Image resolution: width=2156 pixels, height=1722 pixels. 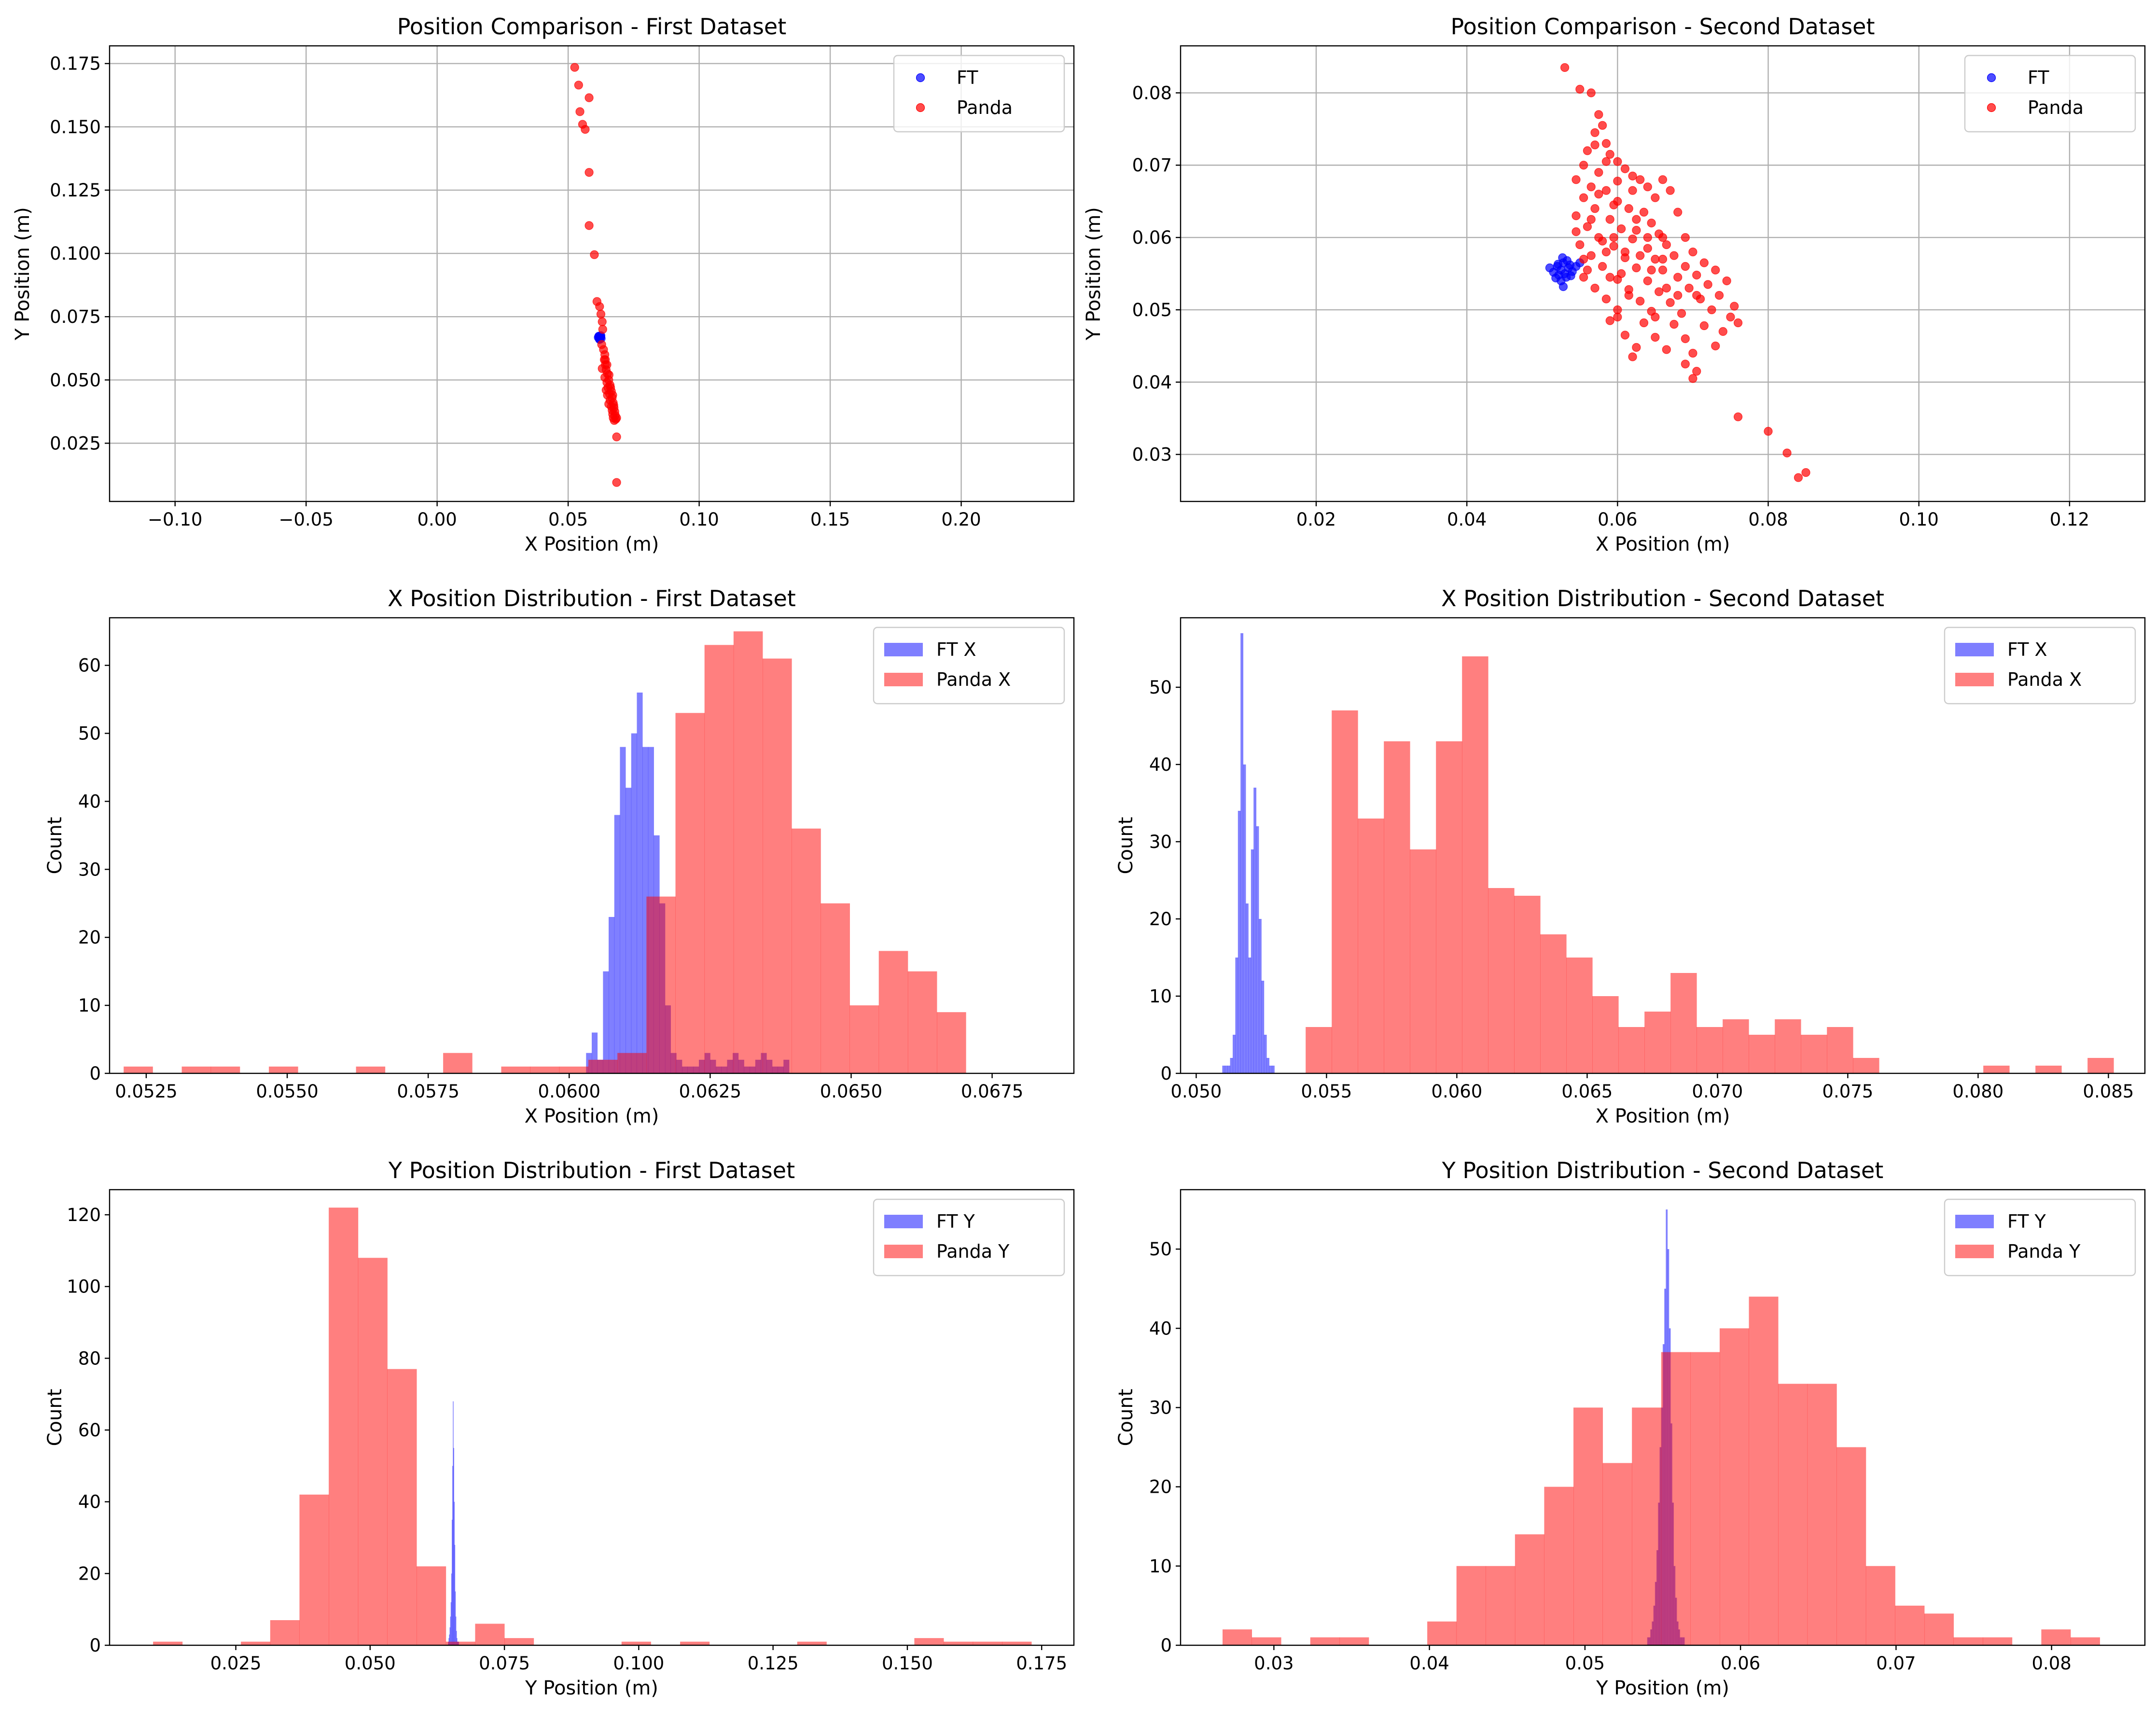 What do you see at coordinates (370, 1663) in the screenshot?
I see `x-tick-label: 0.050` at bounding box center [370, 1663].